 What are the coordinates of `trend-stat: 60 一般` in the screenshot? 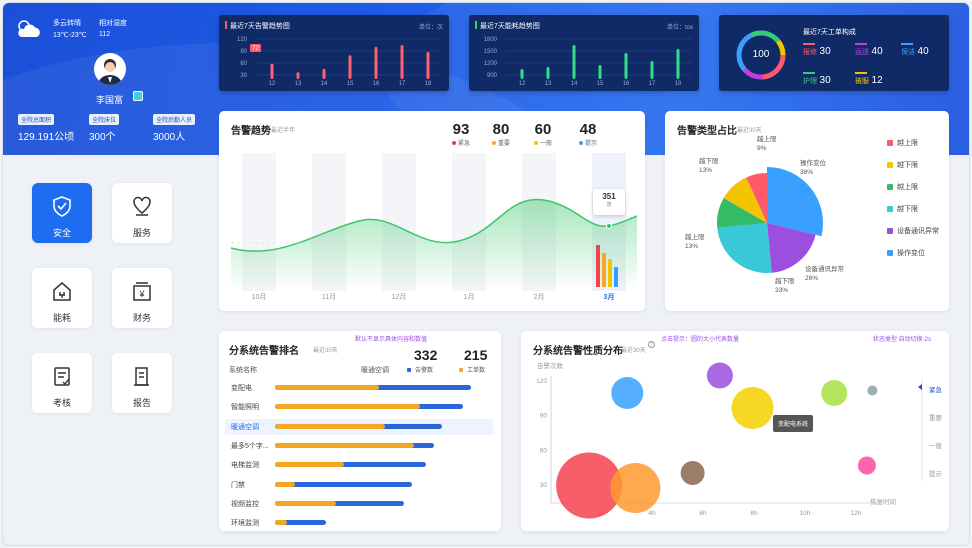 It's located at (543, 134).